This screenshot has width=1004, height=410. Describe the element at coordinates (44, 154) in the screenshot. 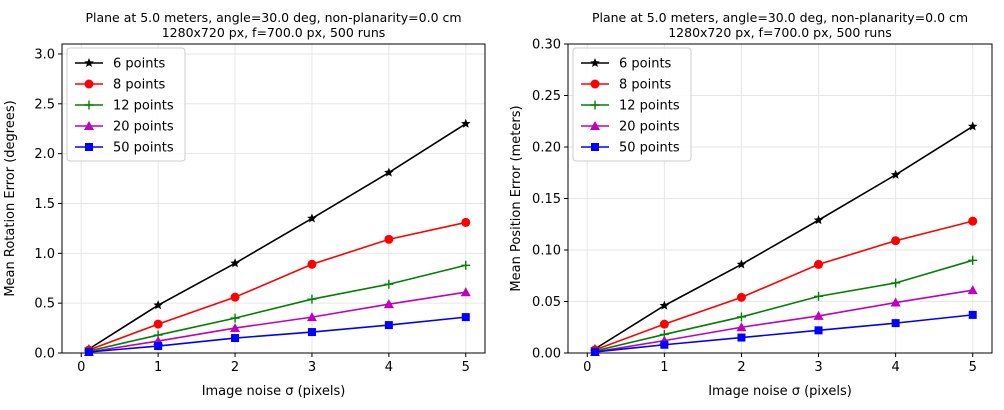

I see `y-tick-label: 2.0` at that location.